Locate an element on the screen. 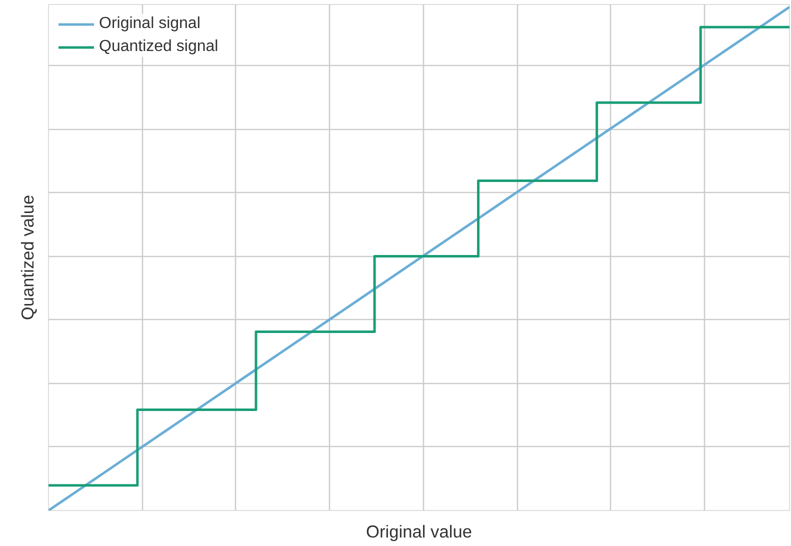 The image size is (791, 546). legend-label: Quantized signal is located at coordinates (158, 47).